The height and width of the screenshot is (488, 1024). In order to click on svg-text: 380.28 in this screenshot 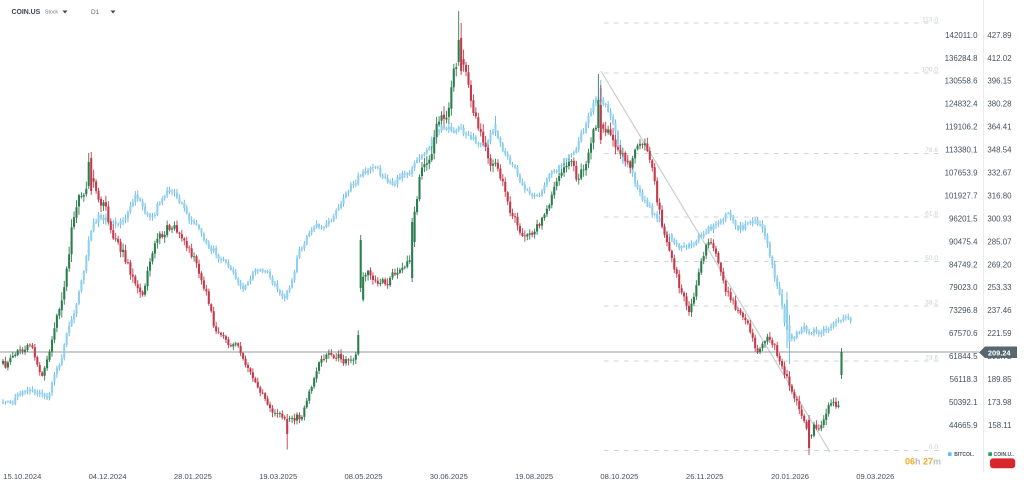, I will do `click(999, 104)`.